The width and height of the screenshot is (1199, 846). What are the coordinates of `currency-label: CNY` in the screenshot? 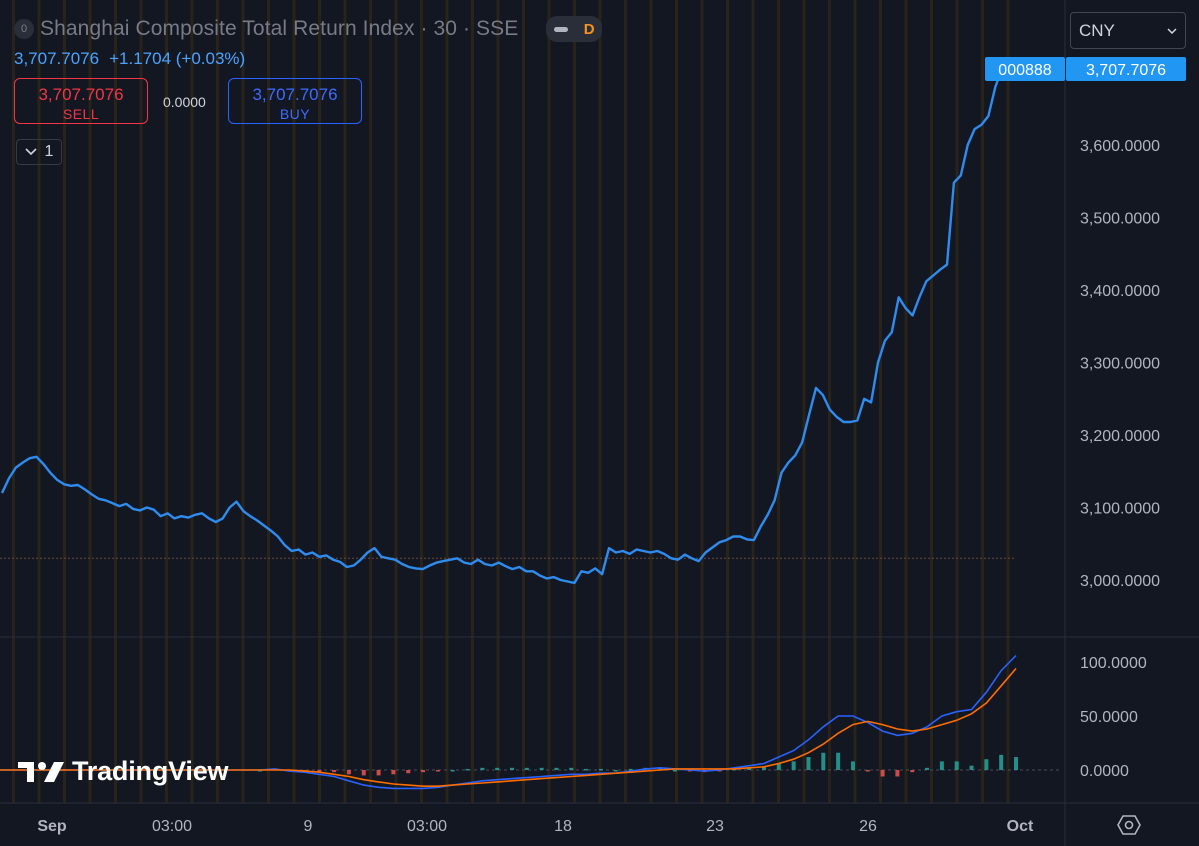 It's located at (1097, 30).